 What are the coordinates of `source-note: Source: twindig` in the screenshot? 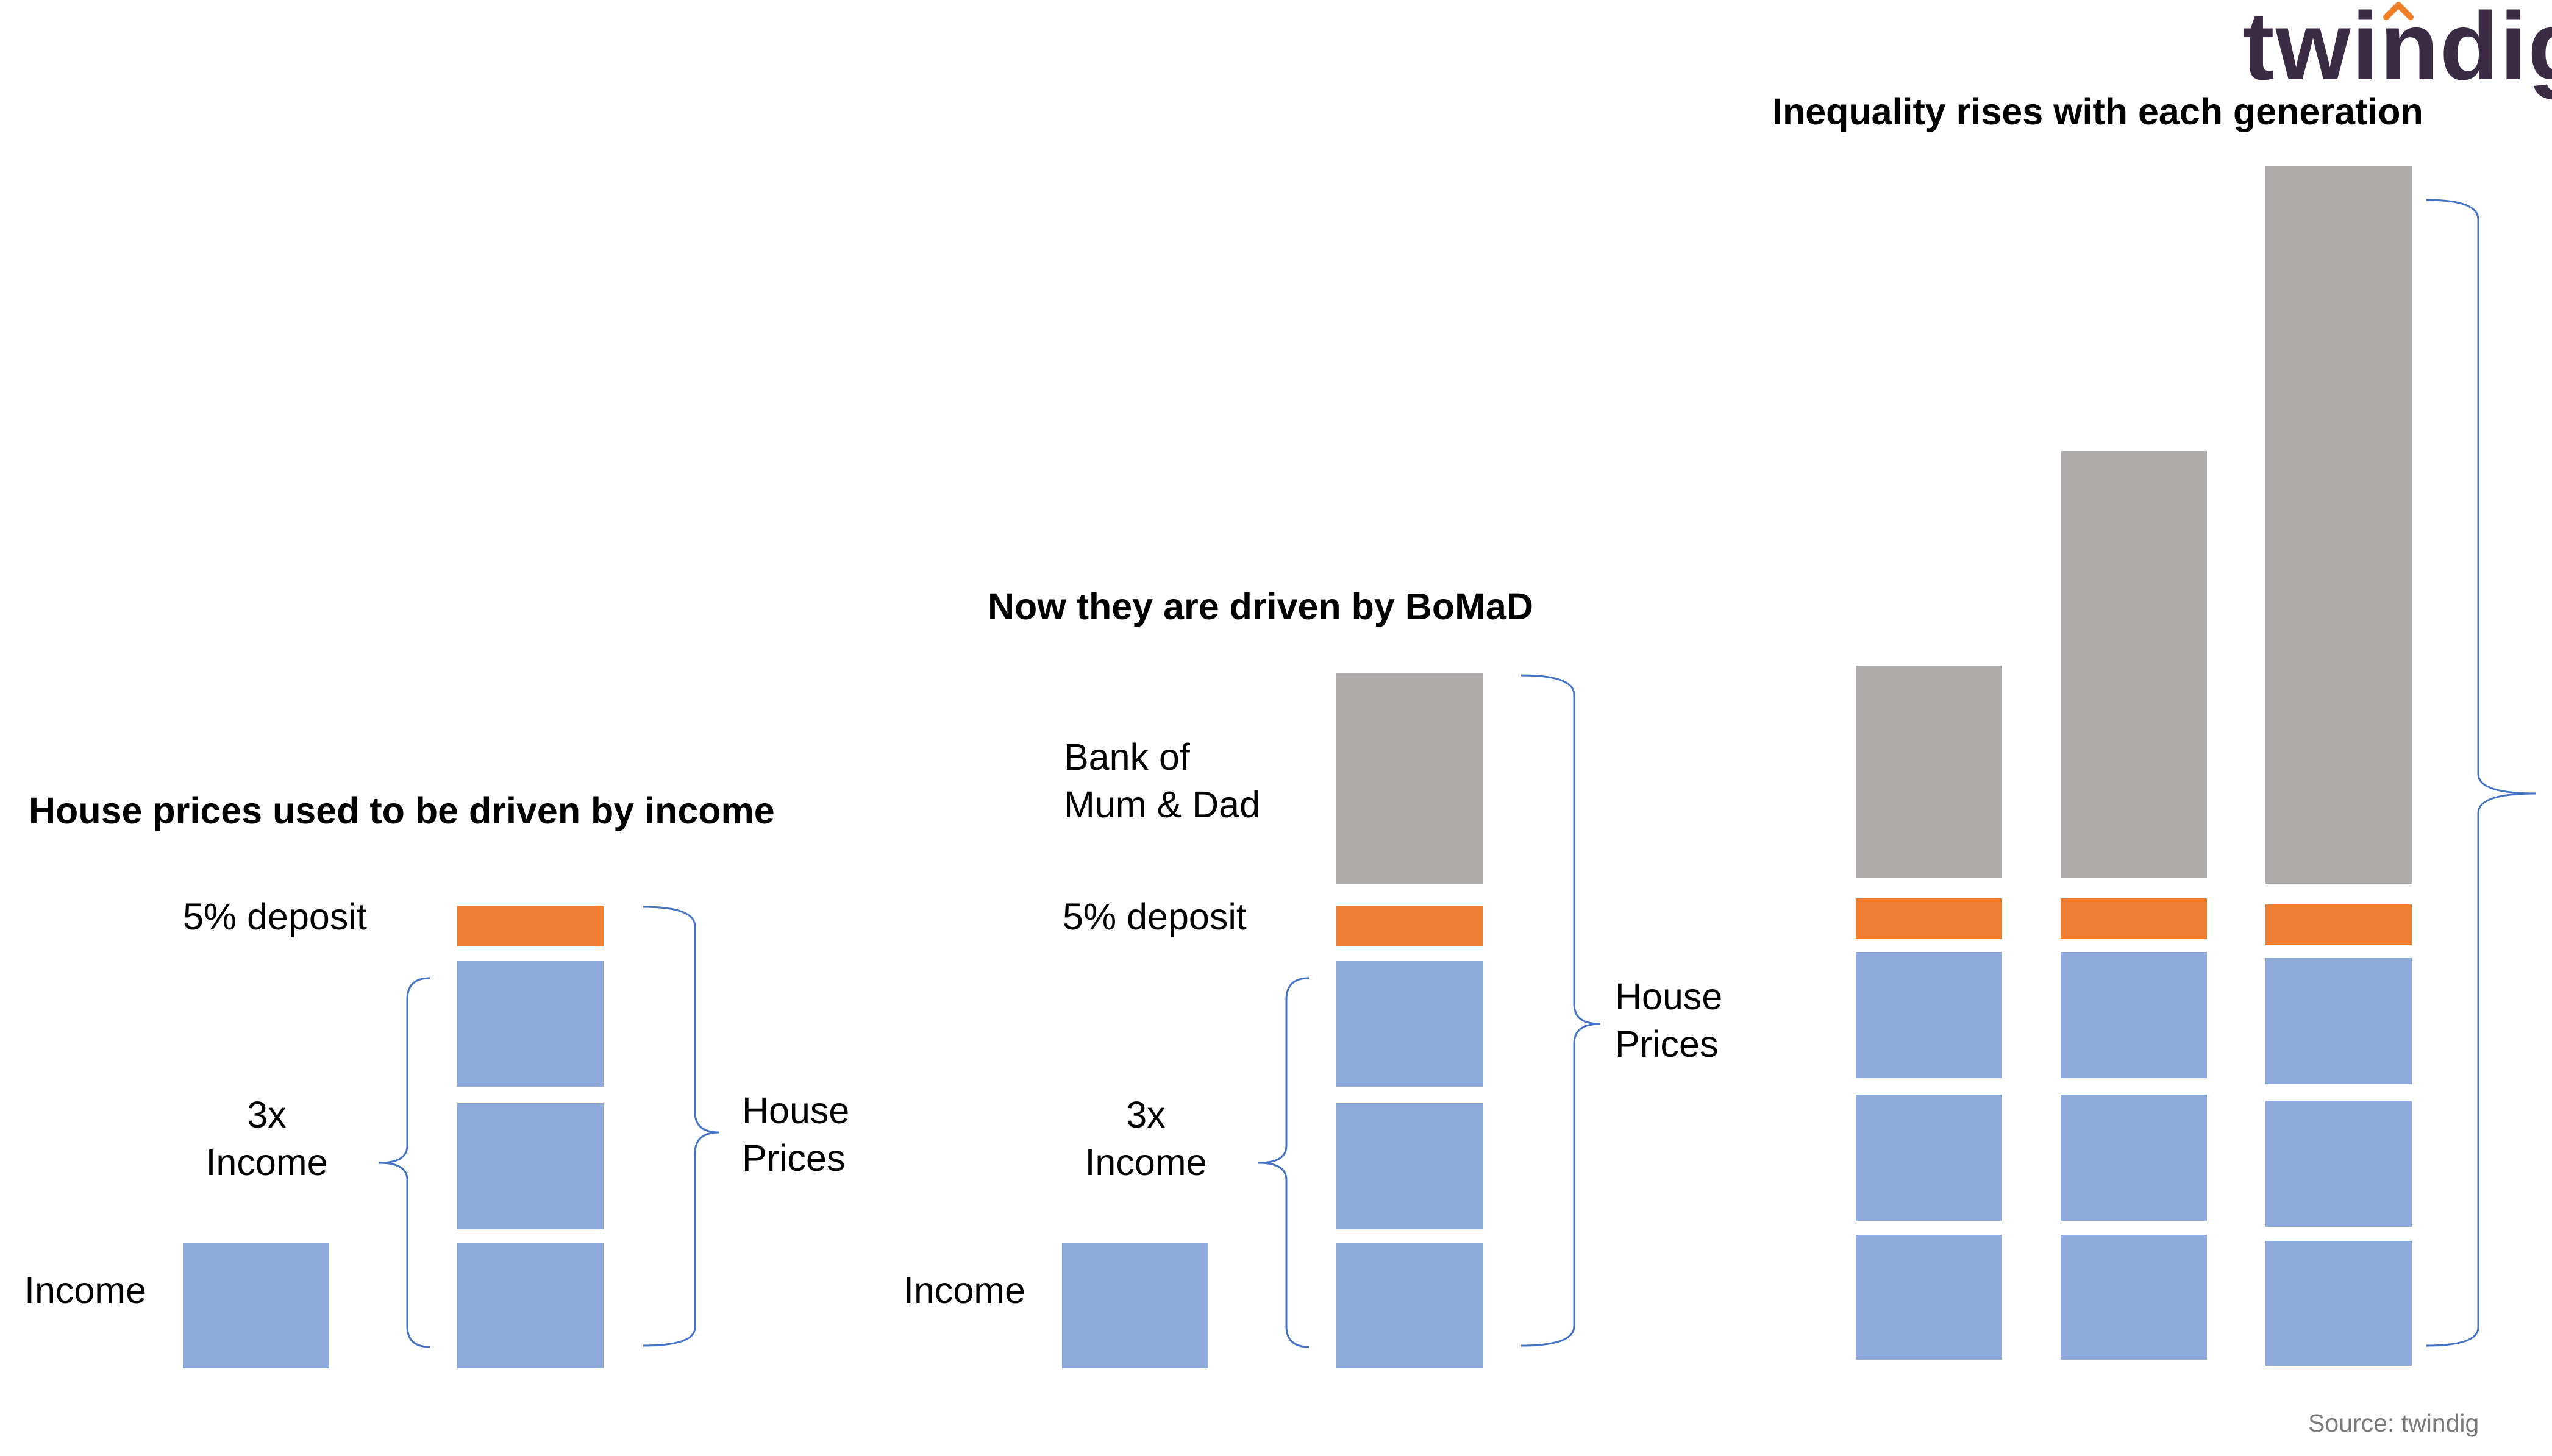 It's located at (2393, 1423).